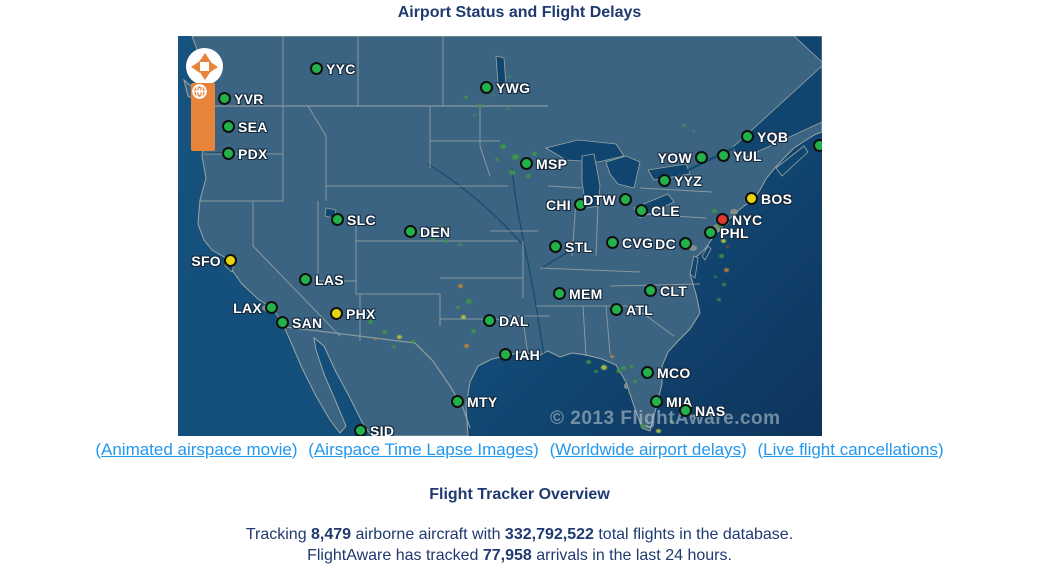  Describe the element at coordinates (629, 243) in the screenshot. I see `airport-marker-CVG: CVG` at that location.